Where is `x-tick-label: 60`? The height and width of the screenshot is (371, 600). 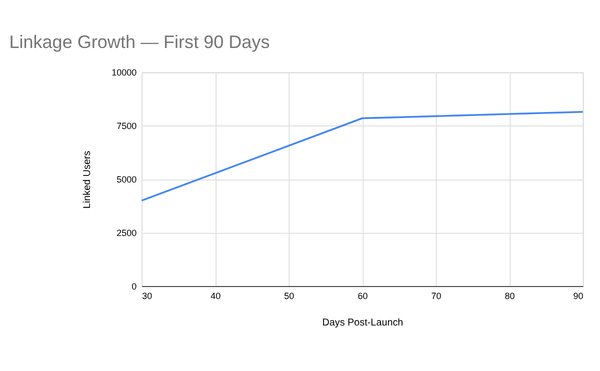 x-tick-label: 60 is located at coordinates (363, 296).